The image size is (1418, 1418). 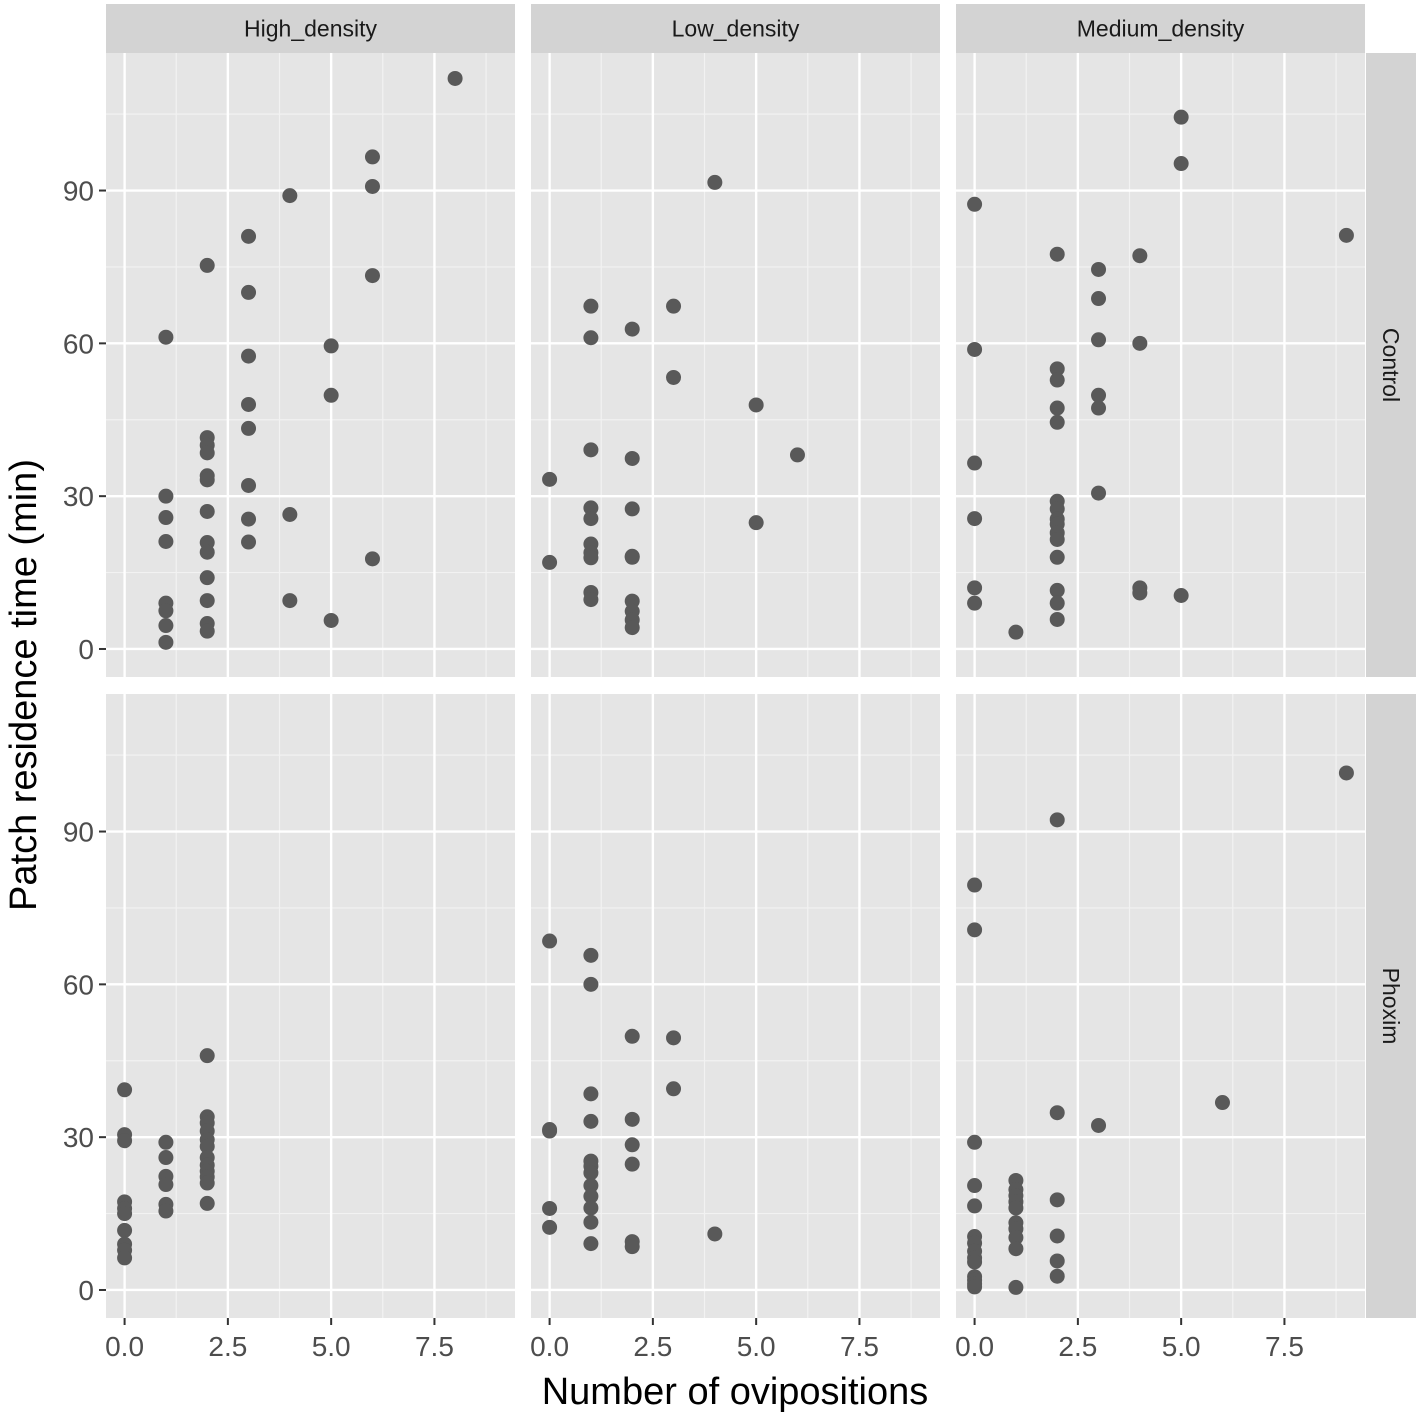 I want to click on row-strip-label: Phoxim, so click(x=1391, y=1006).